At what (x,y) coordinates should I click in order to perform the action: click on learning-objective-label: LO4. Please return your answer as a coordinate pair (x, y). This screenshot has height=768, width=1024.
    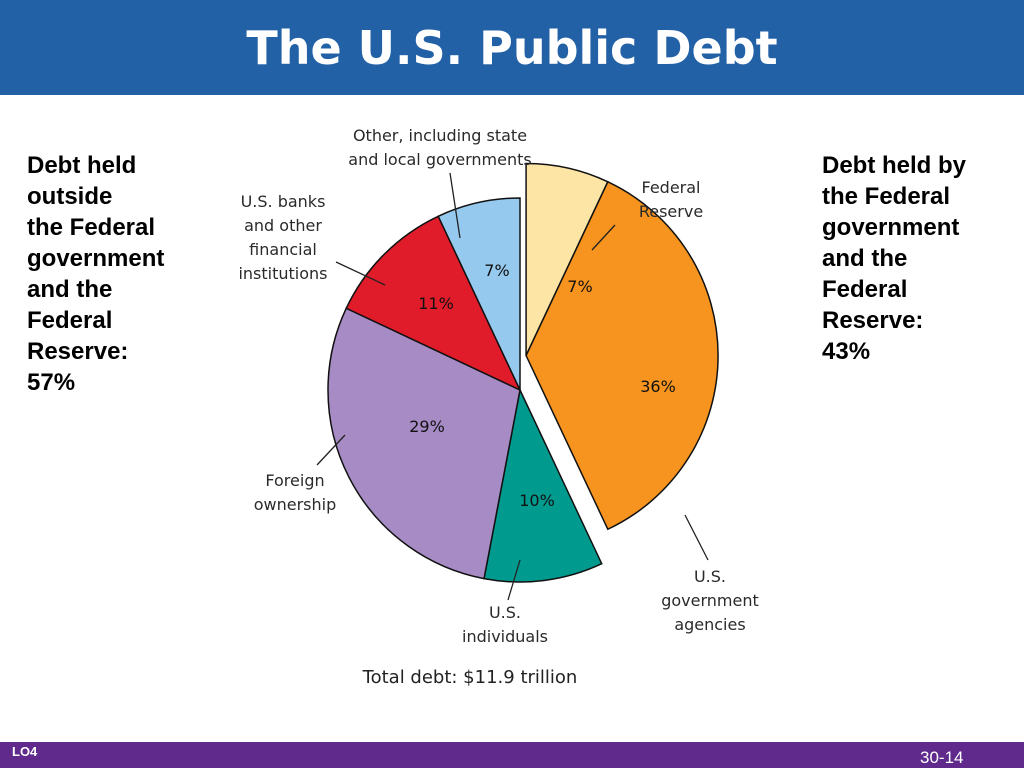
    Looking at the image, I should click on (25, 751).